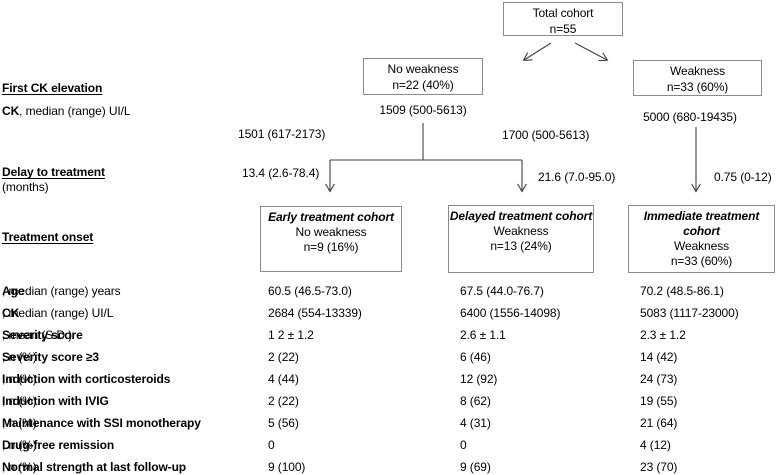  What do you see at coordinates (55, 401) in the screenshot?
I see `row-label-bold: Induction with IVIG` at bounding box center [55, 401].